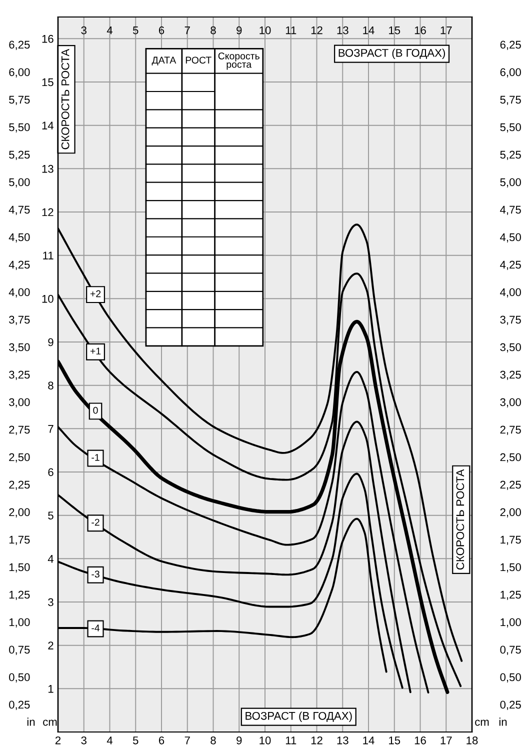 The height and width of the screenshot is (749, 531). I want to click on y-tick-label: 11, so click(48, 256).